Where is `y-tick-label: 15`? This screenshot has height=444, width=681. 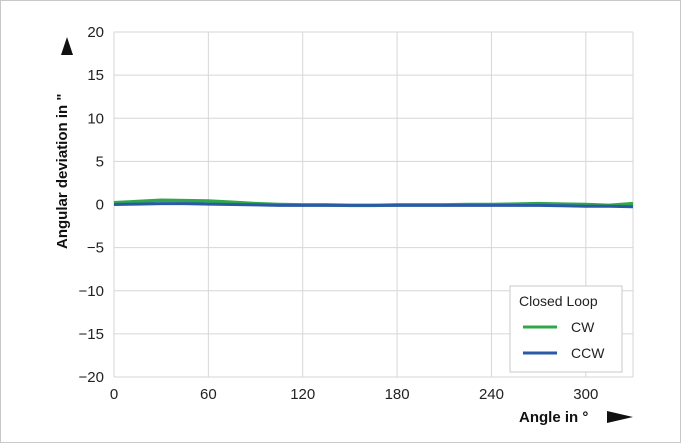
y-tick-label: 15 is located at coordinates (95, 75).